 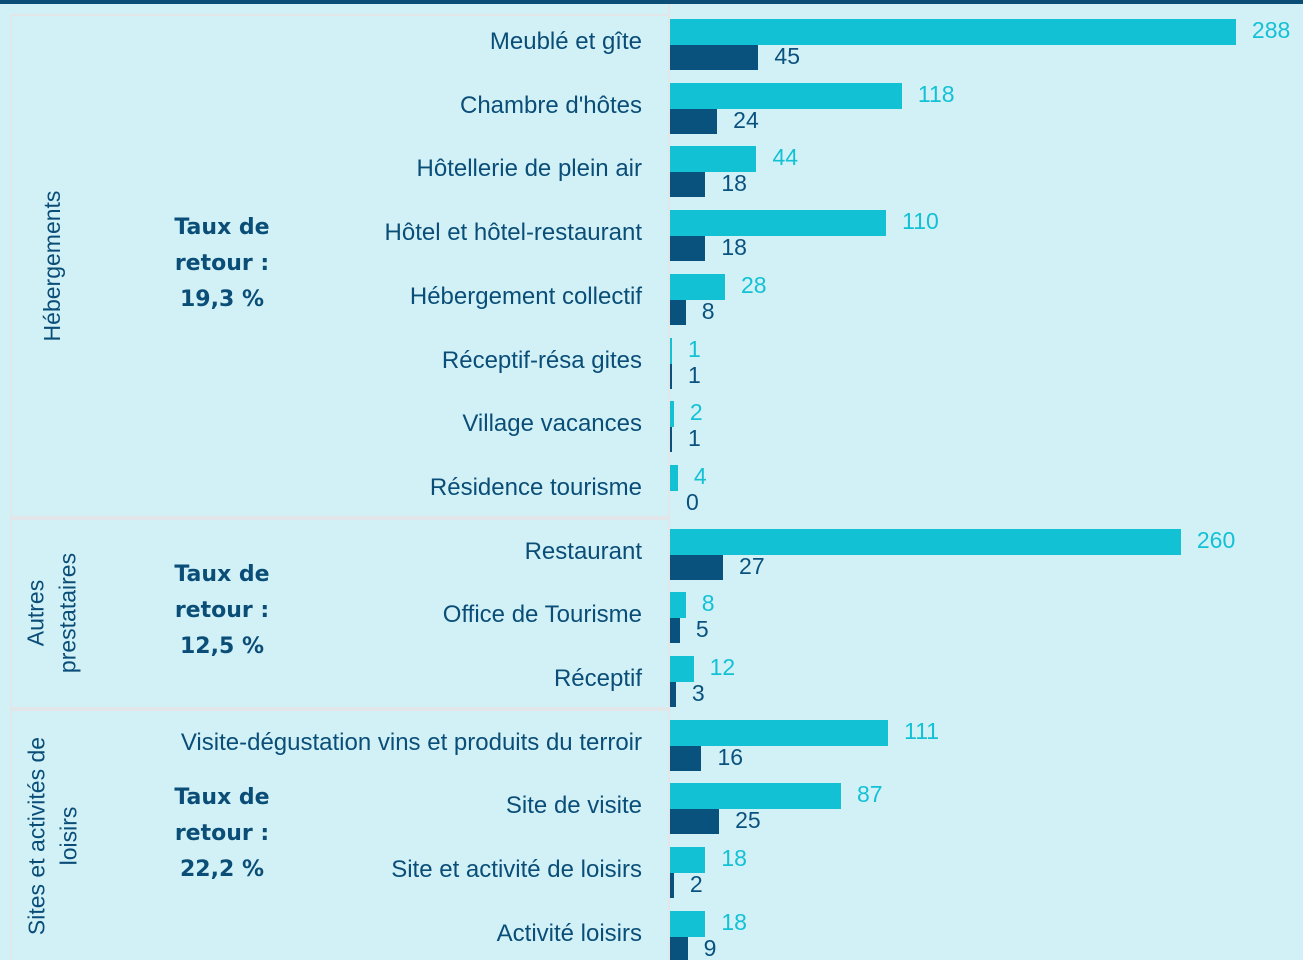 What do you see at coordinates (542, 615) in the screenshot?
I see `category-label: Office de Tourisme` at bounding box center [542, 615].